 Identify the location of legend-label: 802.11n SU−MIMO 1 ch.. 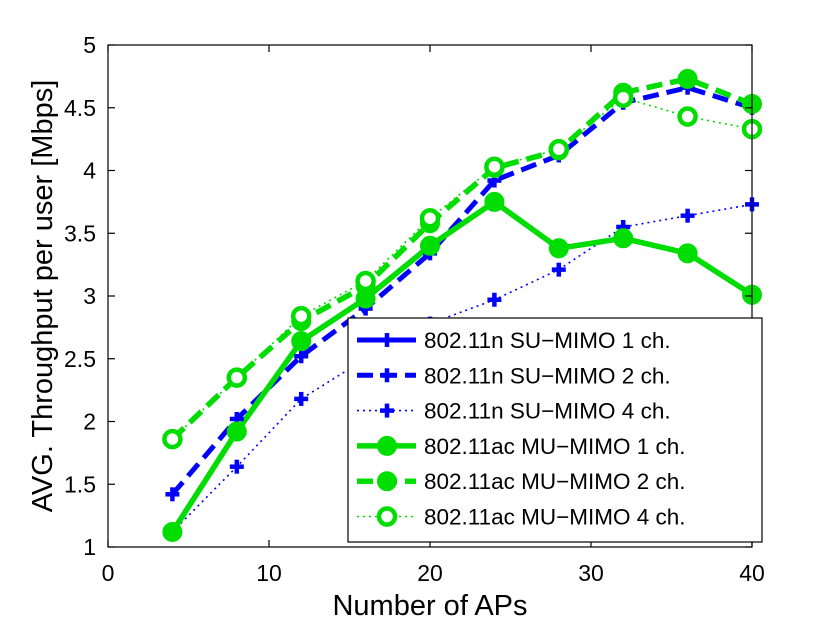
(547, 340).